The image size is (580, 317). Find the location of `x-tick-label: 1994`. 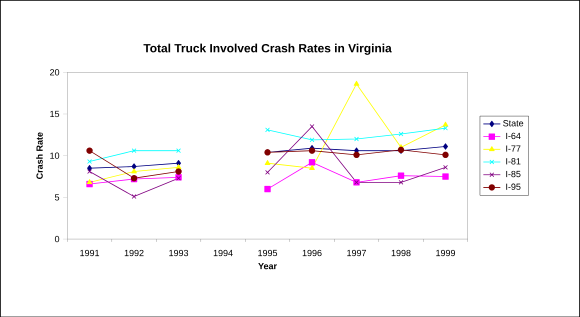

x-tick-label: 1994 is located at coordinates (223, 253).